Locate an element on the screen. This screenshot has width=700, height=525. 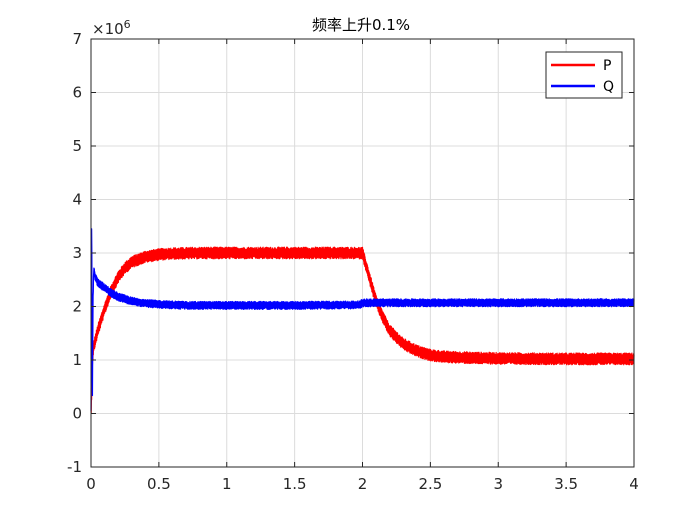
x-tick-label: 1.5 is located at coordinates (295, 484).